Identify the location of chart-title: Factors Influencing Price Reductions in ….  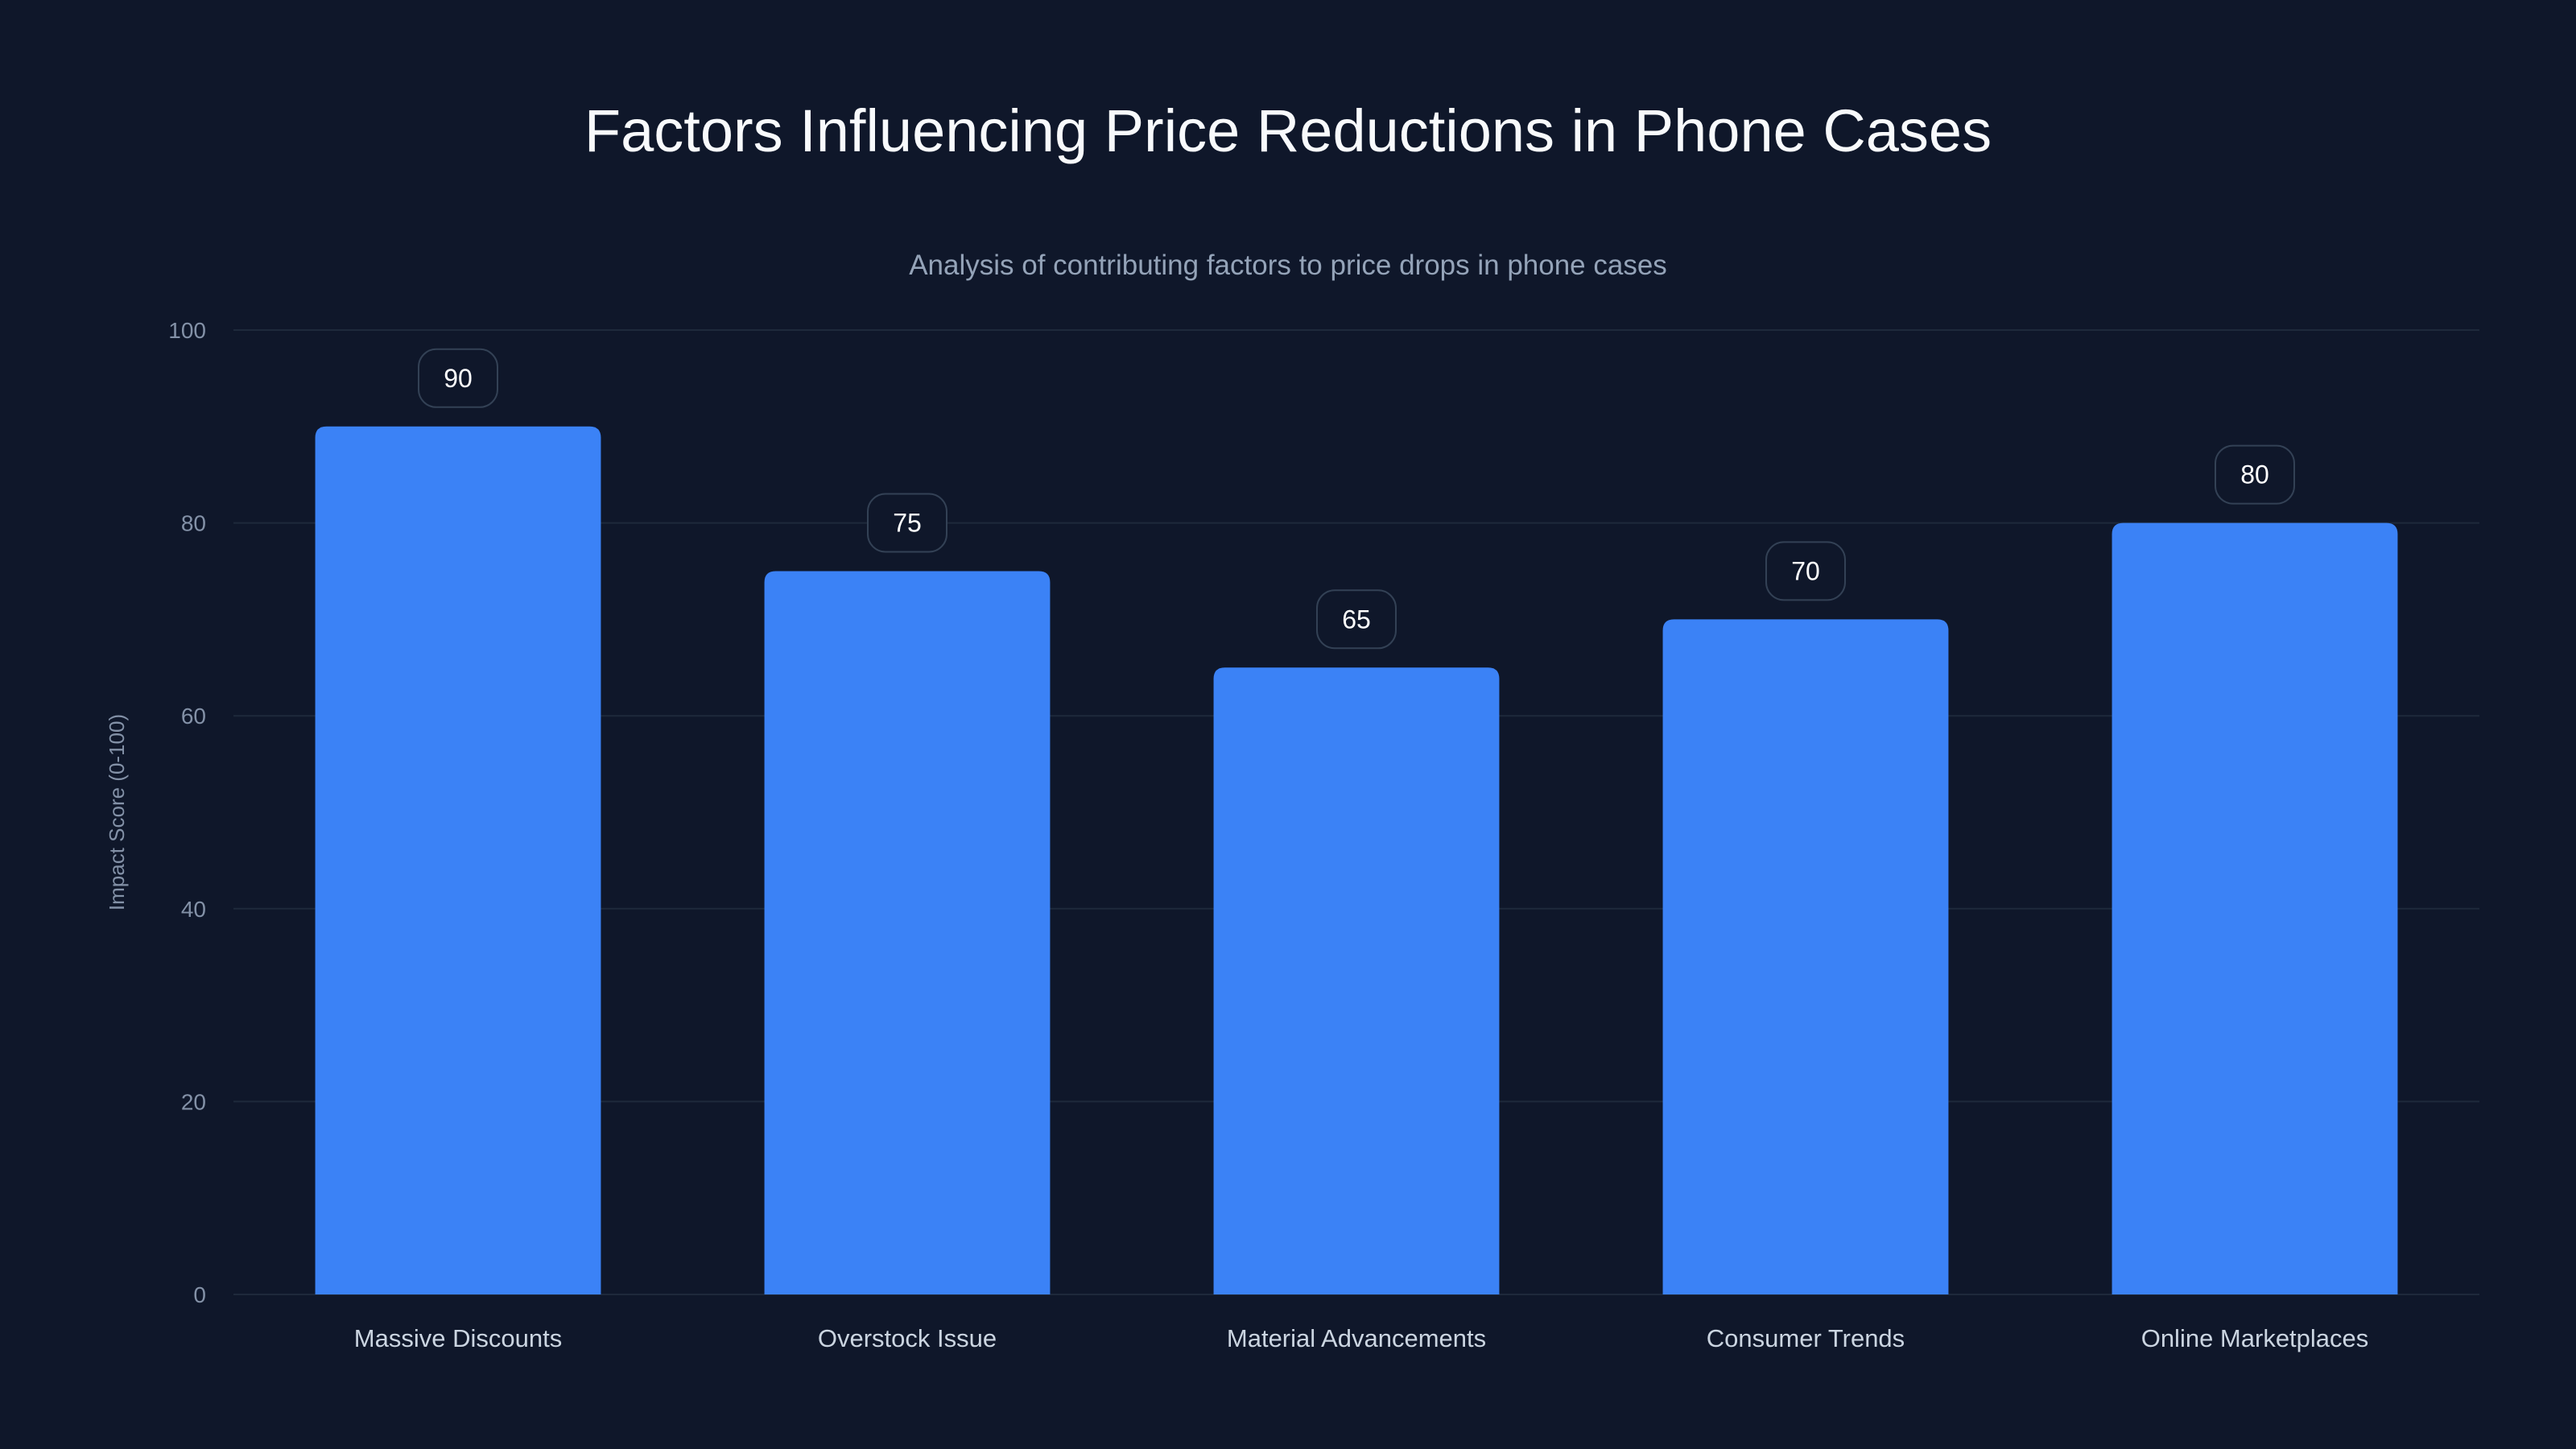
(1288, 130).